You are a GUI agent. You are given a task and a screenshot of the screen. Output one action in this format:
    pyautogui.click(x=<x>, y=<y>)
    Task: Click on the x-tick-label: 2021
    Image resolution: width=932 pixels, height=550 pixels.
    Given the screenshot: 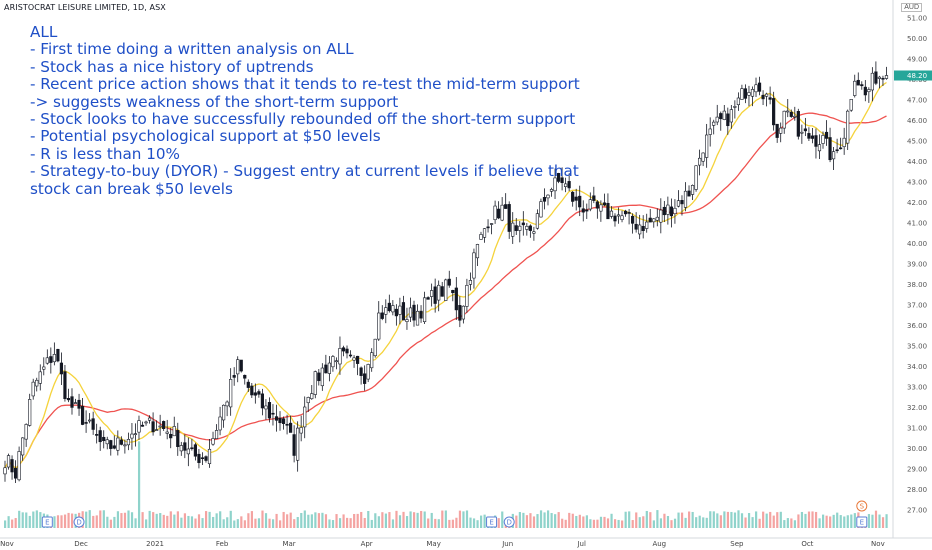 What is the action you would take?
    pyautogui.click(x=155, y=544)
    